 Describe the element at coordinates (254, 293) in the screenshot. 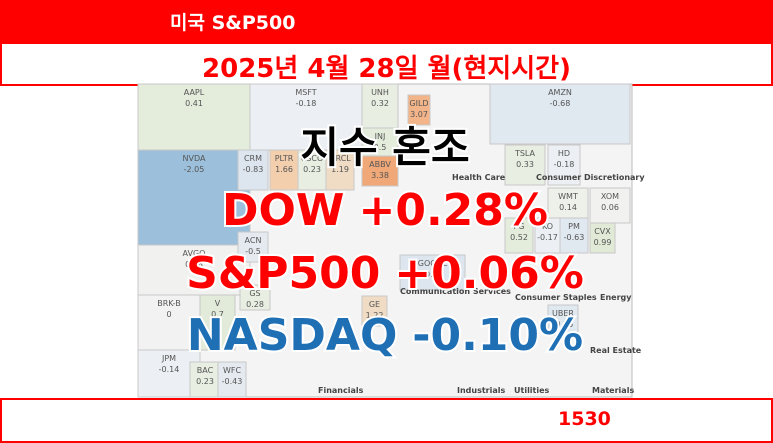

I see `cell-ticker: GS` at that location.